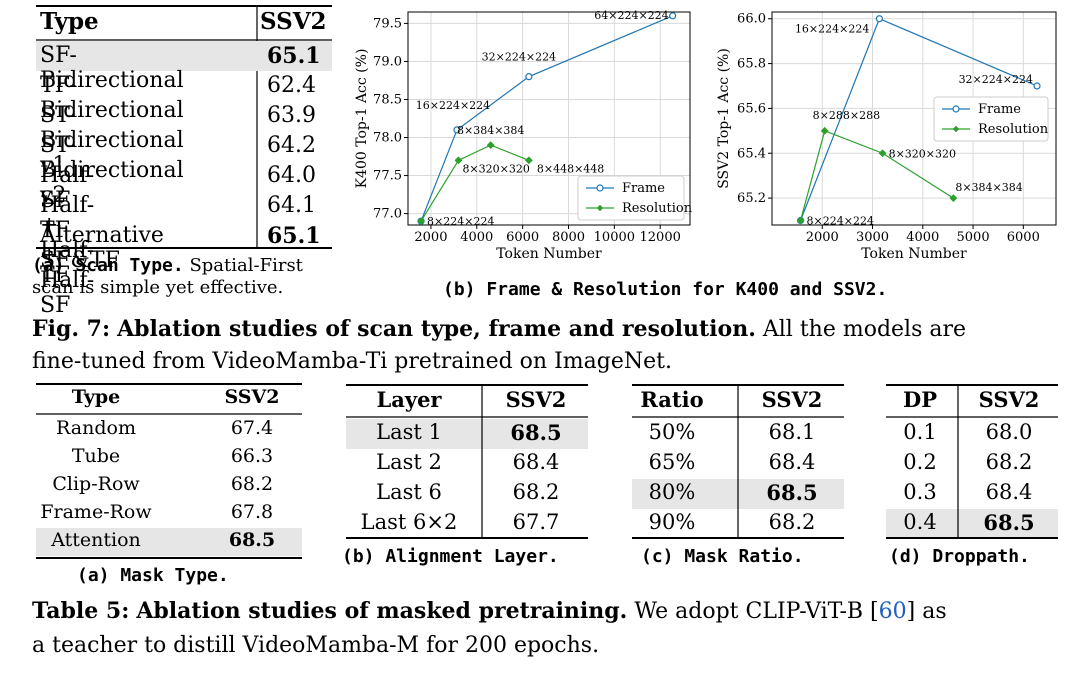 This screenshot has height=675, width=1078. What do you see at coordinates (387, 99) in the screenshot?
I see `y-tick-label: 78.5` at bounding box center [387, 99].